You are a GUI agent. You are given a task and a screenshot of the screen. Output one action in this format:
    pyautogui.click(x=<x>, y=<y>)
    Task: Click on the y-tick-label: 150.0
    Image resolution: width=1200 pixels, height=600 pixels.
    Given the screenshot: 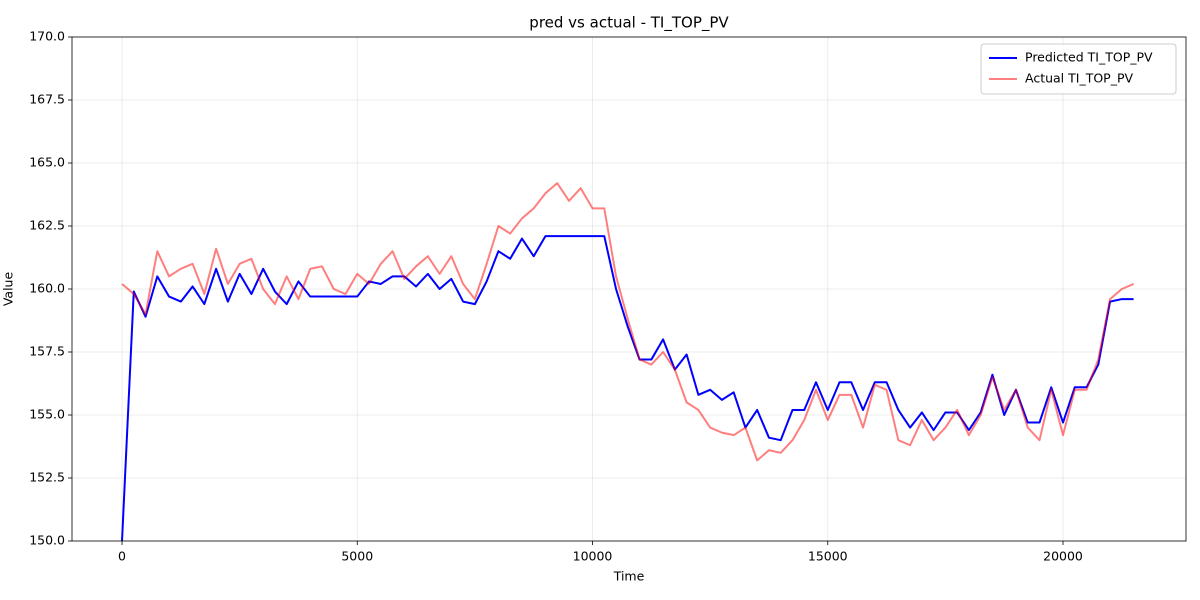 What is the action you would take?
    pyautogui.click(x=47, y=540)
    